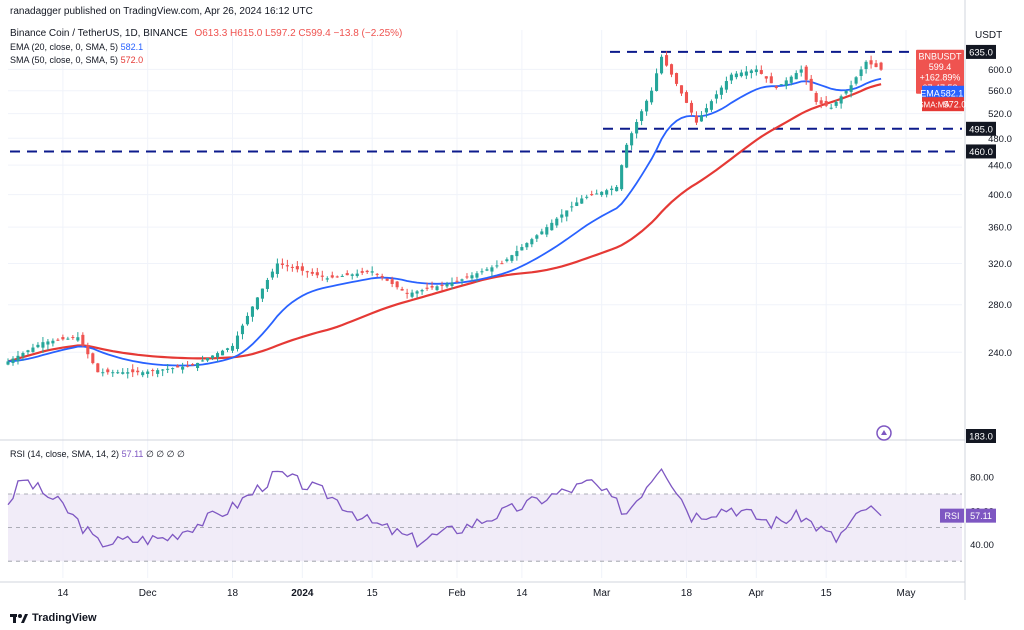  I want to click on price-tick-label: 400.0, so click(1000, 195).